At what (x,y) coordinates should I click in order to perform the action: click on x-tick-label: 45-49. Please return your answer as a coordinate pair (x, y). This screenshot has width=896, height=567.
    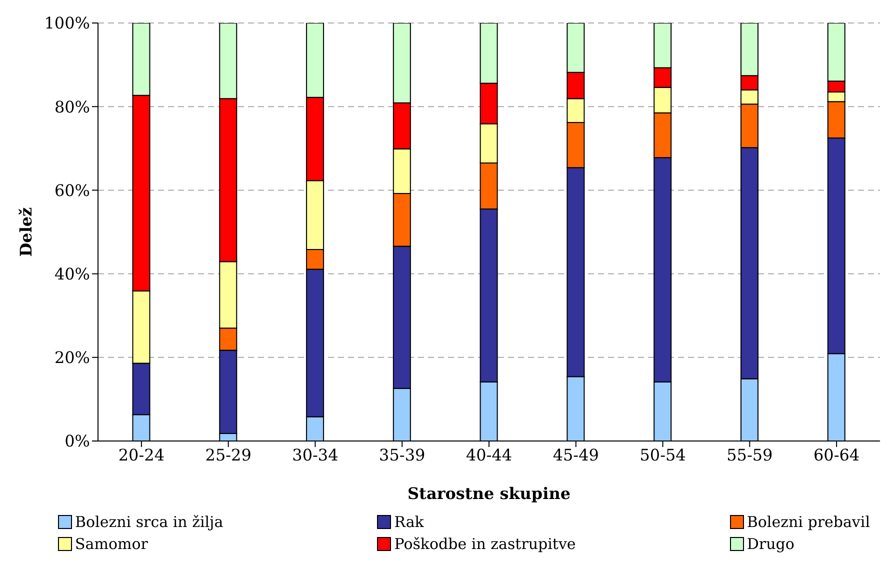
    Looking at the image, I should click on (575, 454).